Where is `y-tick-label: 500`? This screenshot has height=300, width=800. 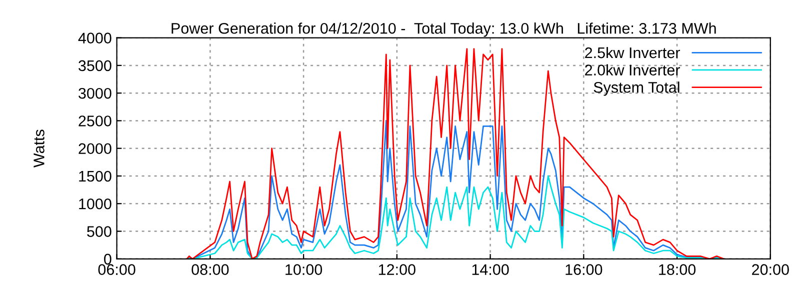 y-tick-label: 500 is located at coordinates (99, 231).